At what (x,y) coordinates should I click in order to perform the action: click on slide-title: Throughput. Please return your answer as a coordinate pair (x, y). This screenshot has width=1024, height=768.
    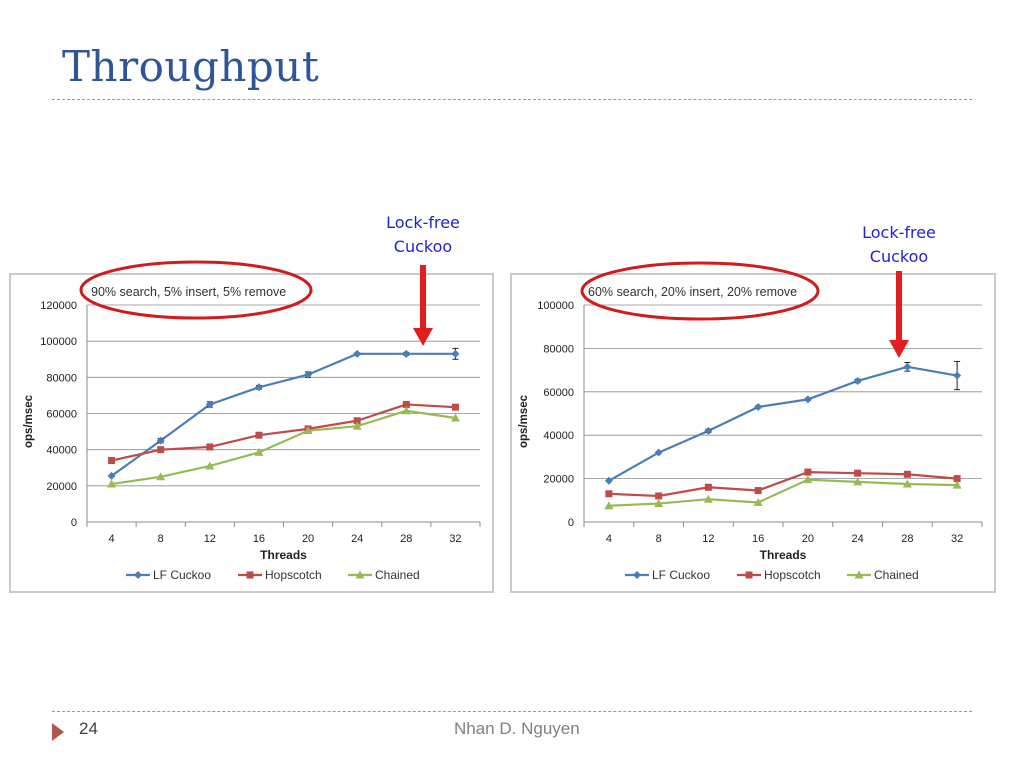
    Looking at the image, I should click on (191, 66).